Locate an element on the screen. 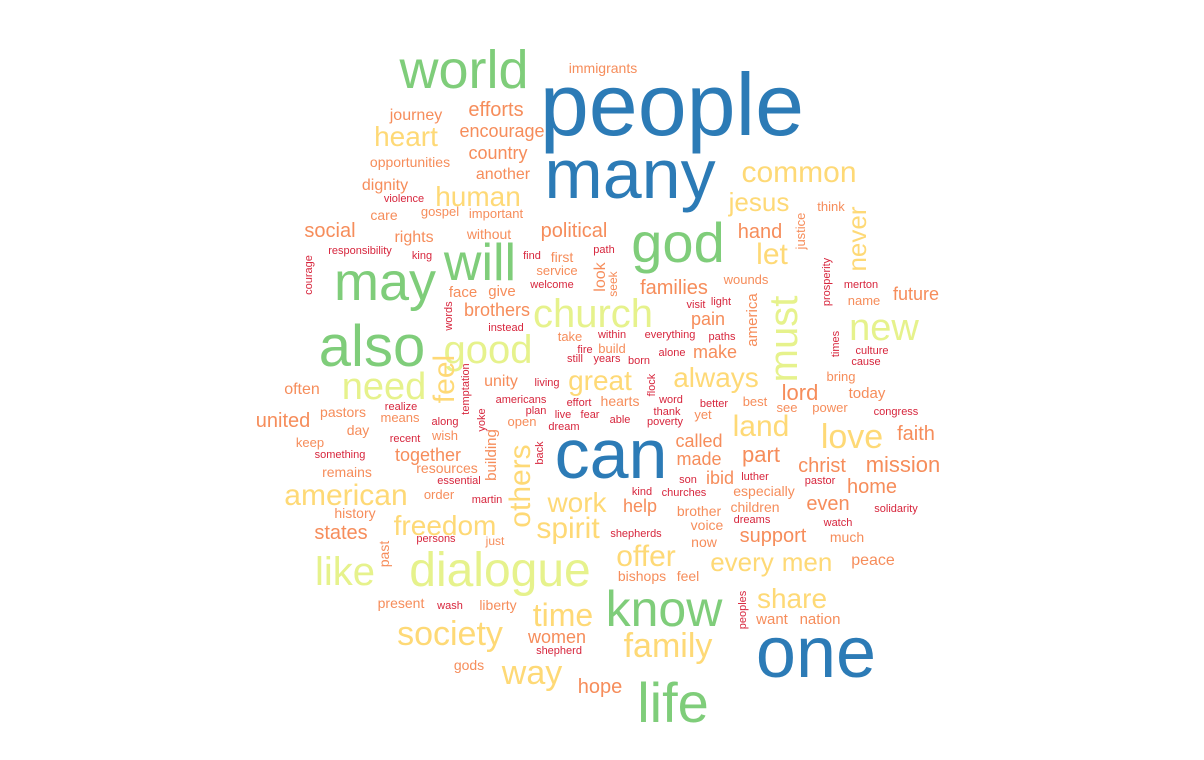 The image size is (1204, 760). word-pain: pain is located at coordinates (708, 319).